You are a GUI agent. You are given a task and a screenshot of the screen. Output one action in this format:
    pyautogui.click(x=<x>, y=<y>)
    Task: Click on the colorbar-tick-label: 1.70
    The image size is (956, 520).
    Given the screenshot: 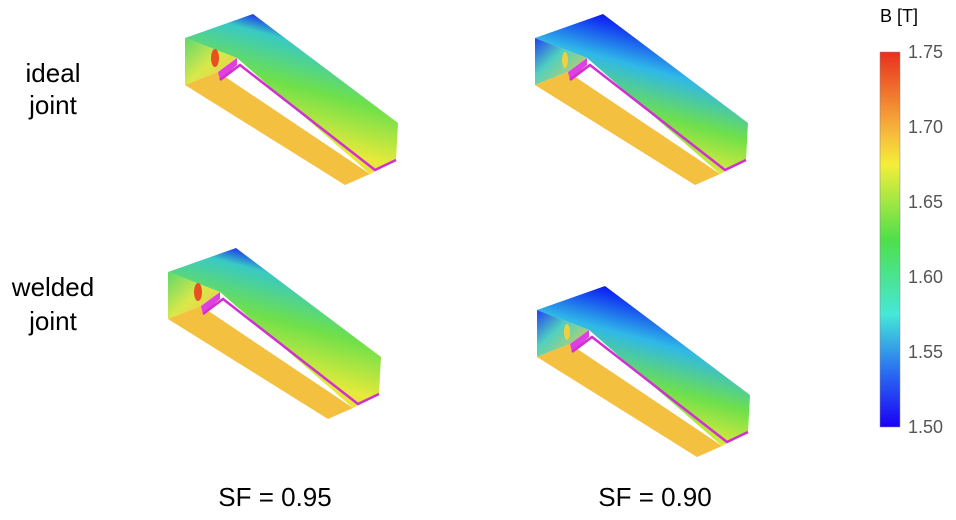 What is the action you would take?
    pyautogui.click(x=925, y=127)
    